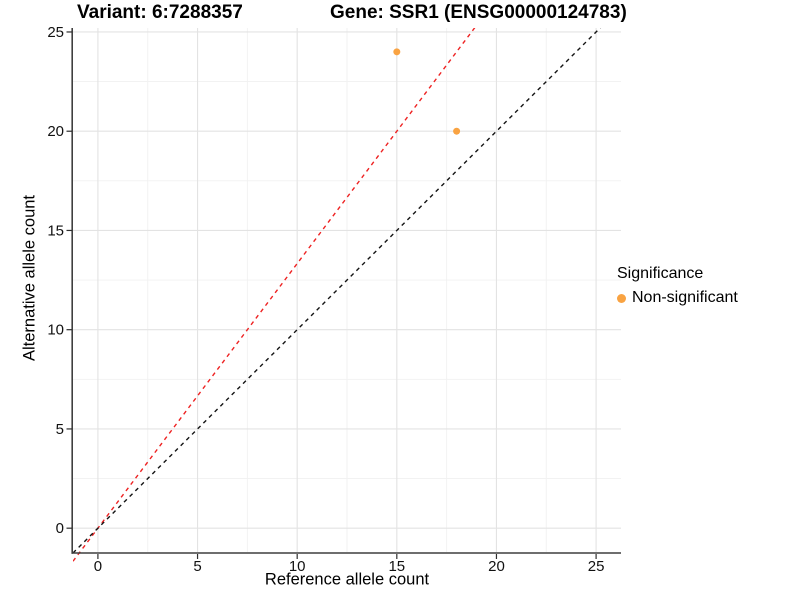  Describe the element at coordinates (660, 273) in the screenshot. I see `legend-title: Significance` at that location.